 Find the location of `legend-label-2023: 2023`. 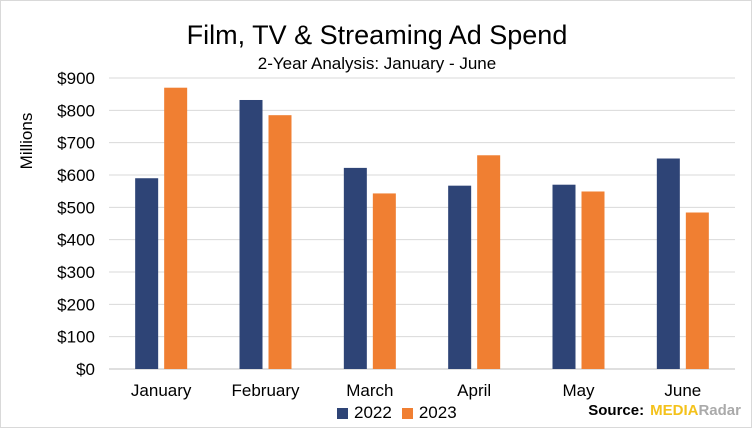

legend-label-2023: 2023 is located at coordinates (437, 412).